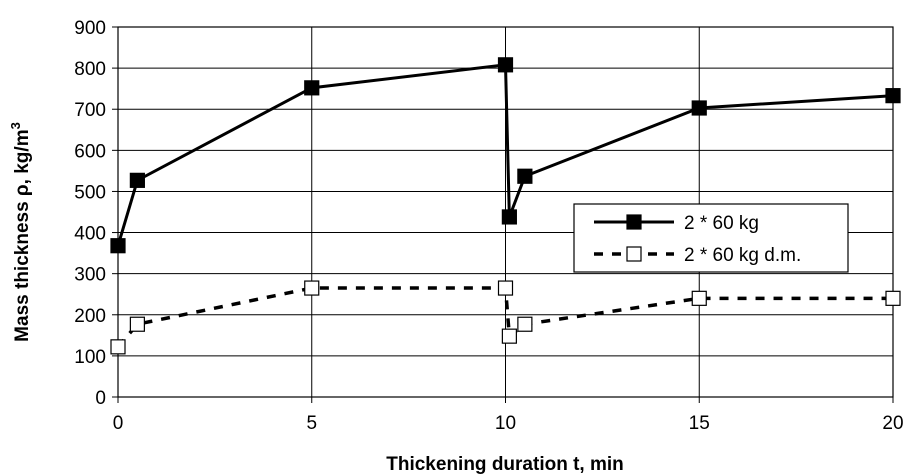  I want to click on x-tick-label: 15, so click(699, 423).